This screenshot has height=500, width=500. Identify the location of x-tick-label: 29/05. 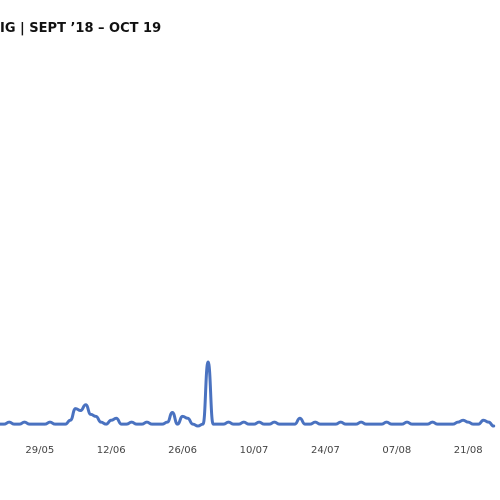
(39, 450).